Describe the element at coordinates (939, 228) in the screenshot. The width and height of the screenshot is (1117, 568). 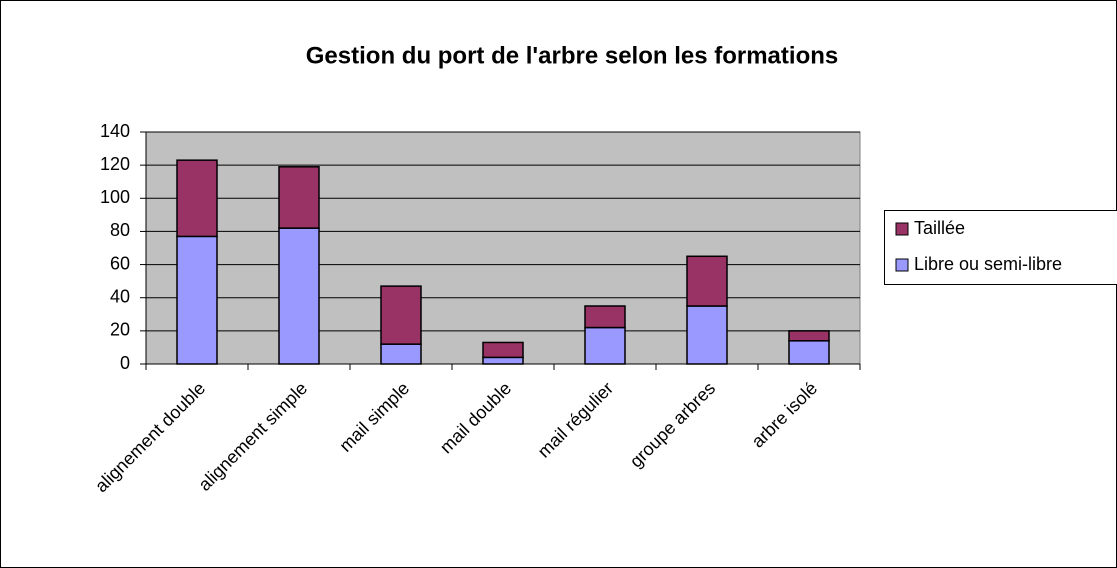
I see `legend-label: Taillée` at that location.